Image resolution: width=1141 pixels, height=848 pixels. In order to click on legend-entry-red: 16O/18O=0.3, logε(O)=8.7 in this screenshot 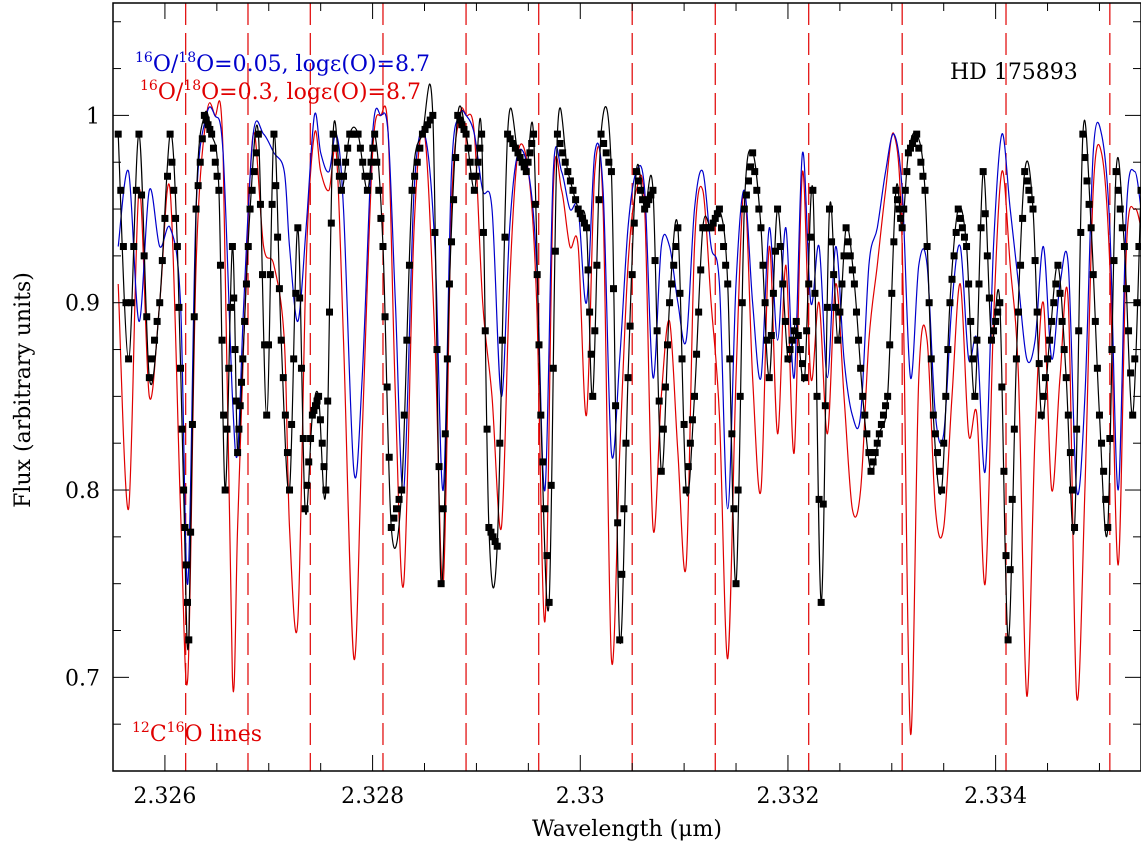, I will do `click(280, 91)`.